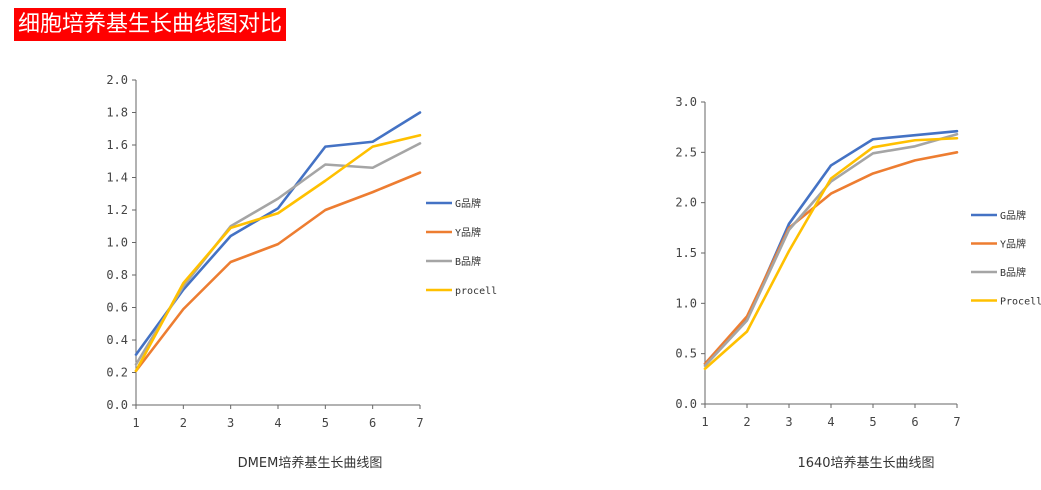  What do you see at coordinates (117, 145) in the screenshot?
I see `y-tick-label: 1.6` at bounding box center [117, 145].